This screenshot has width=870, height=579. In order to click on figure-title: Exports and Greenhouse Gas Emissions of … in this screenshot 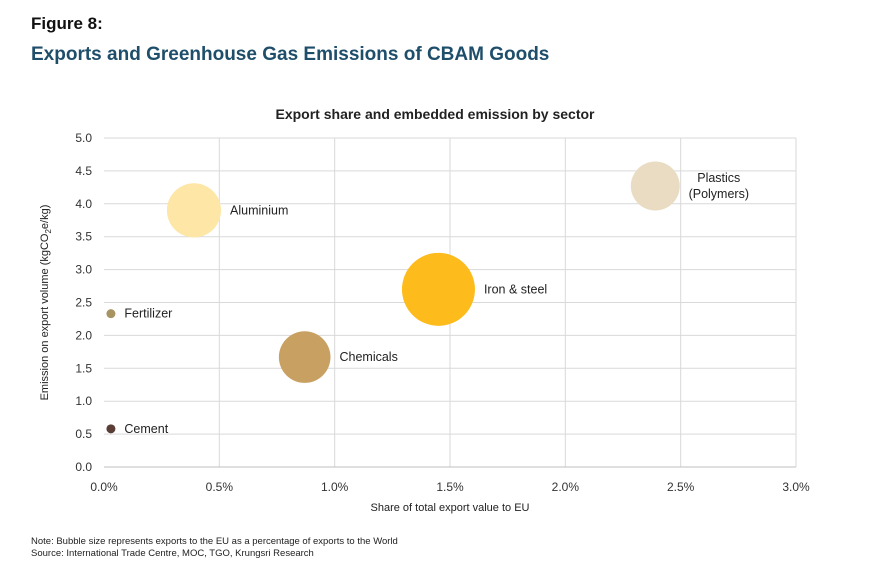, I will do `click(290, 54)`.